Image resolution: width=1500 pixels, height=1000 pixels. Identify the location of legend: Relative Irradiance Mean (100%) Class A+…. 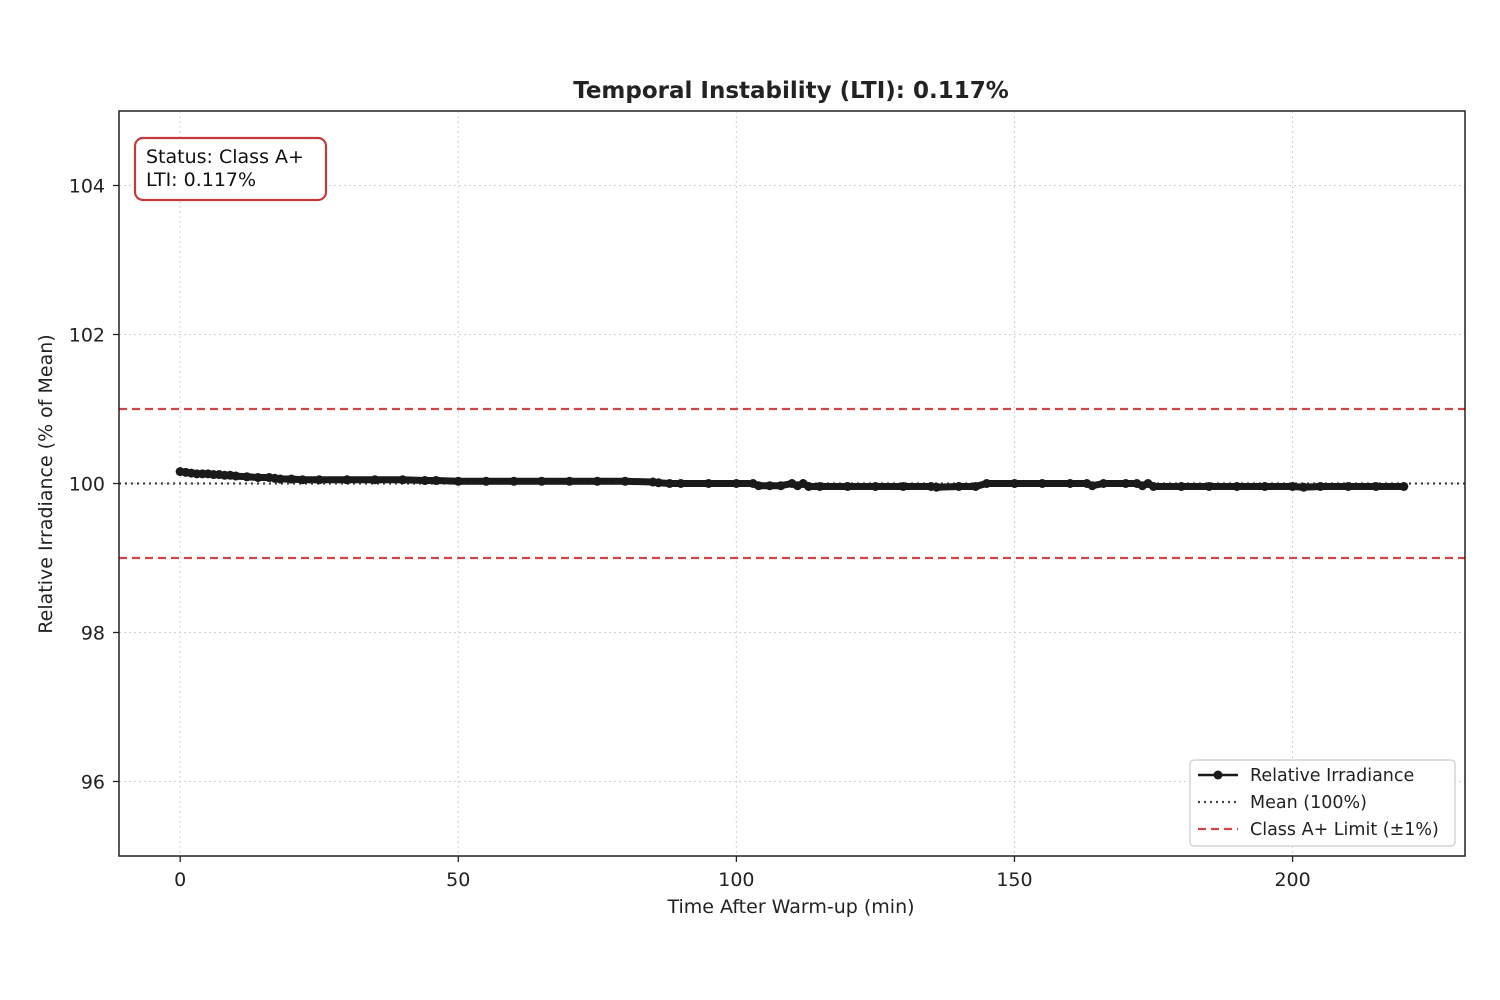
(1322, 803).